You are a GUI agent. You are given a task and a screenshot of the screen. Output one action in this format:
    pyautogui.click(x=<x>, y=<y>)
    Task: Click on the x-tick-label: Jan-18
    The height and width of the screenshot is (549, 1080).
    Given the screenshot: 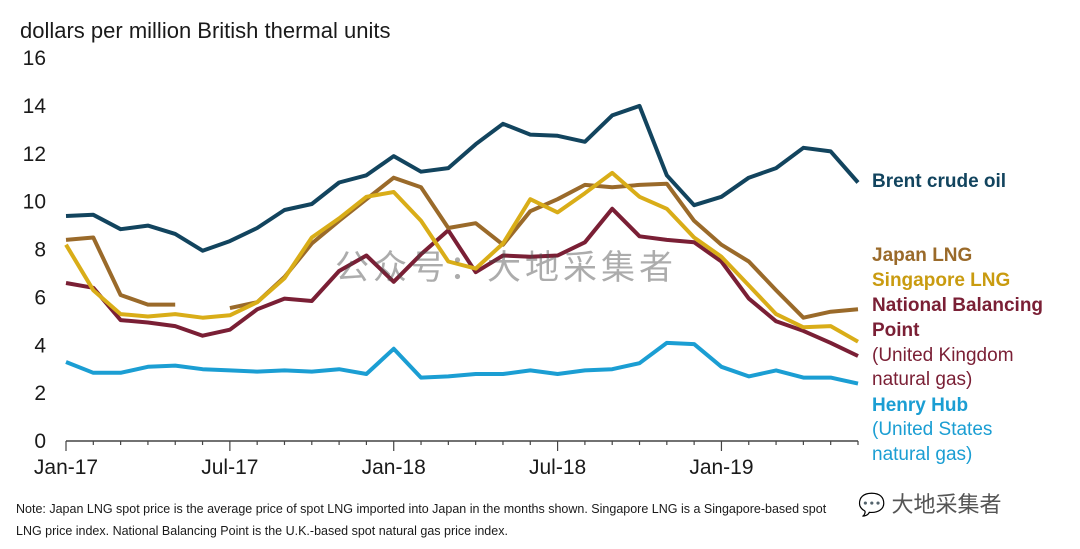 What is the action you would take?
    pyautogui.click(x=394, y=467)
    